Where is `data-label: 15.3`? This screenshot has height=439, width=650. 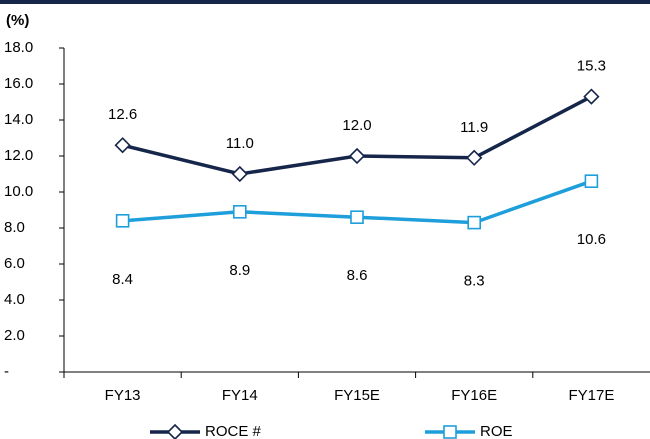
data-label: 15.3 is located at coordinates (591, 66).